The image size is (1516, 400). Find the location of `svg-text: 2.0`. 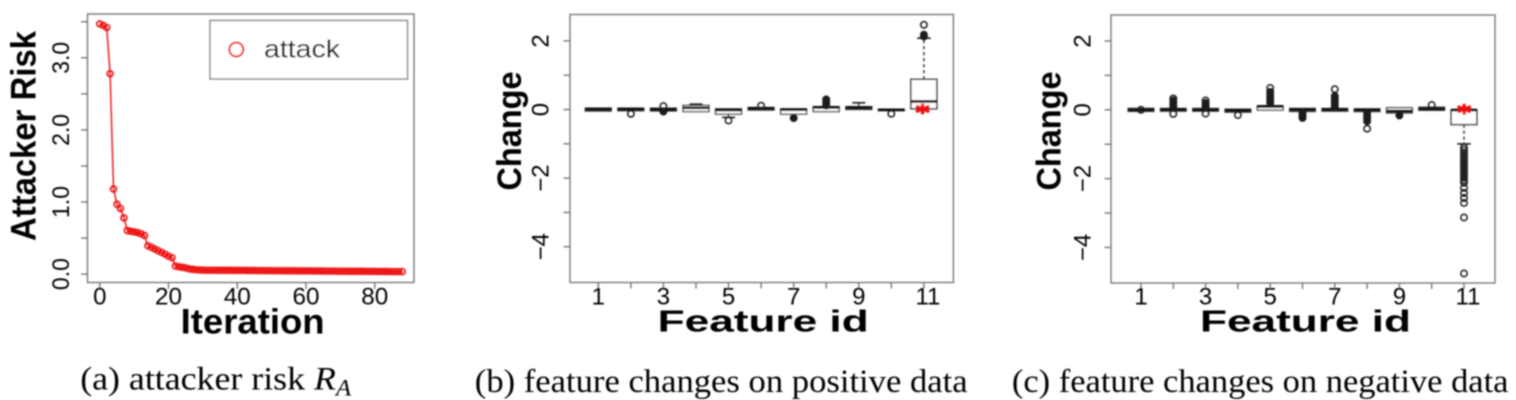

svg-text: 2.0 is located at coordinates (61, 130).